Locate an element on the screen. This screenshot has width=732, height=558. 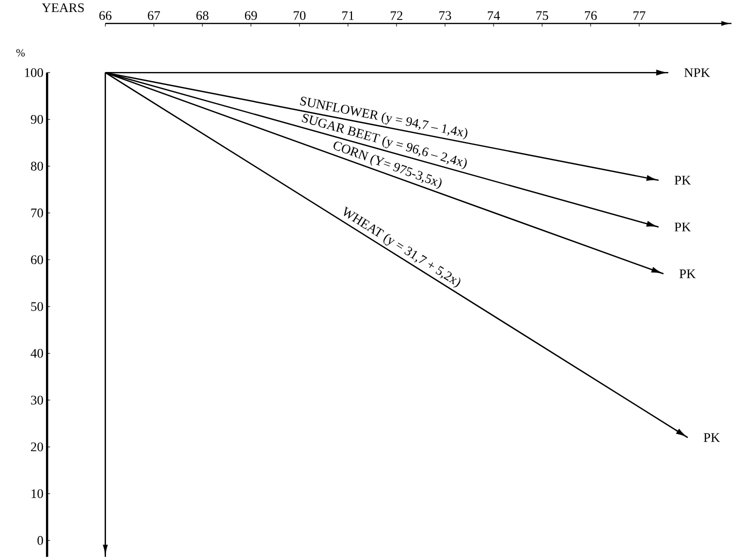
x-axis-title: YEARS is located at coordinates (63, 7).